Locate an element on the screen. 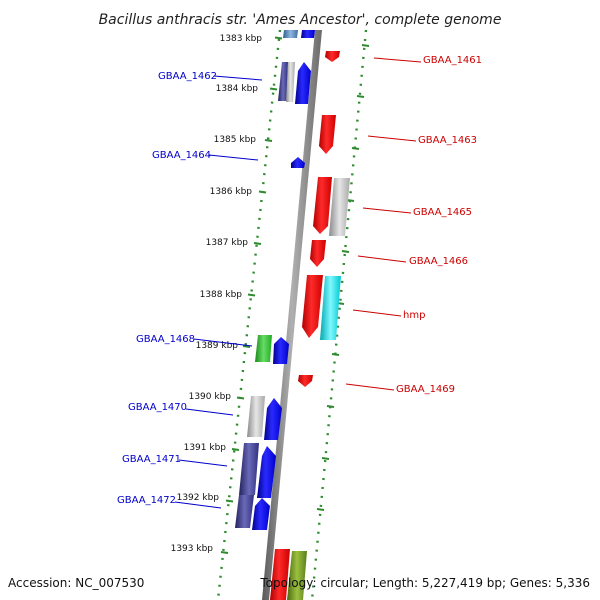  feature-gbaa-1470-a is located at coordinates (256, 416).